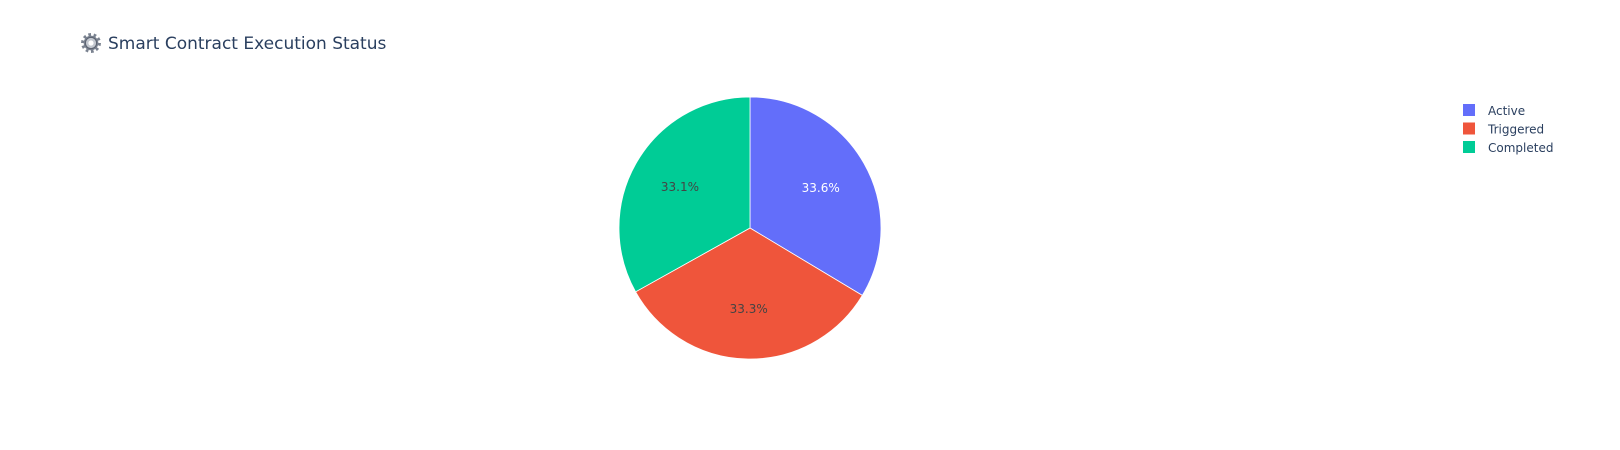  I want to click on pie-slice-completed, so click(684, 194).